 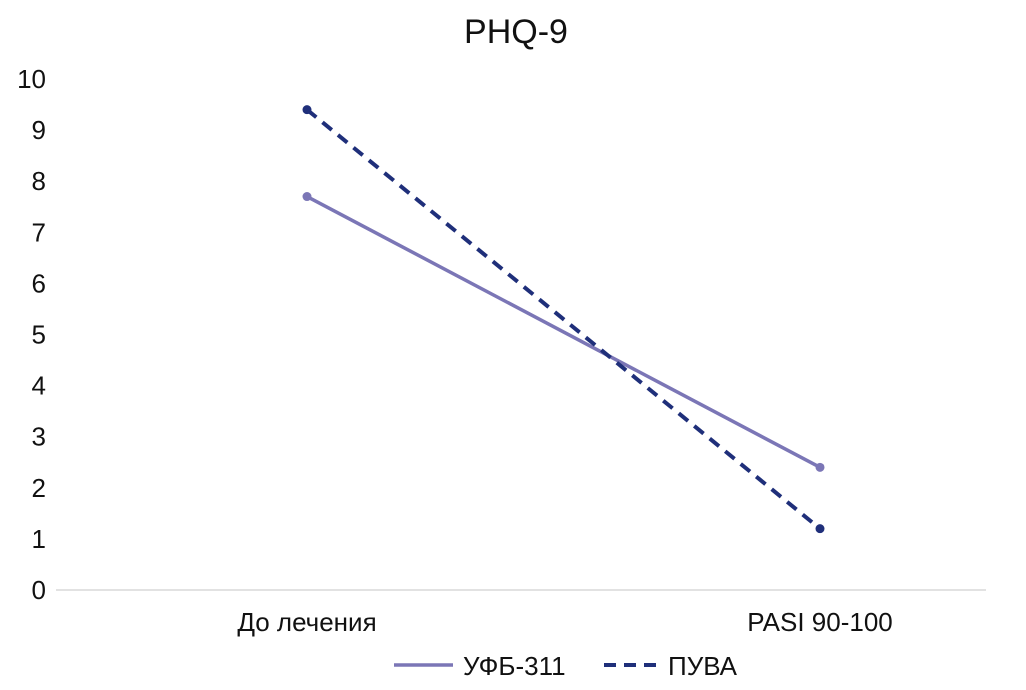 I want to click on y-axis-ticks: 0 1 2 3 4 5 6 7 8 9 10, so click(x=31, y=334).